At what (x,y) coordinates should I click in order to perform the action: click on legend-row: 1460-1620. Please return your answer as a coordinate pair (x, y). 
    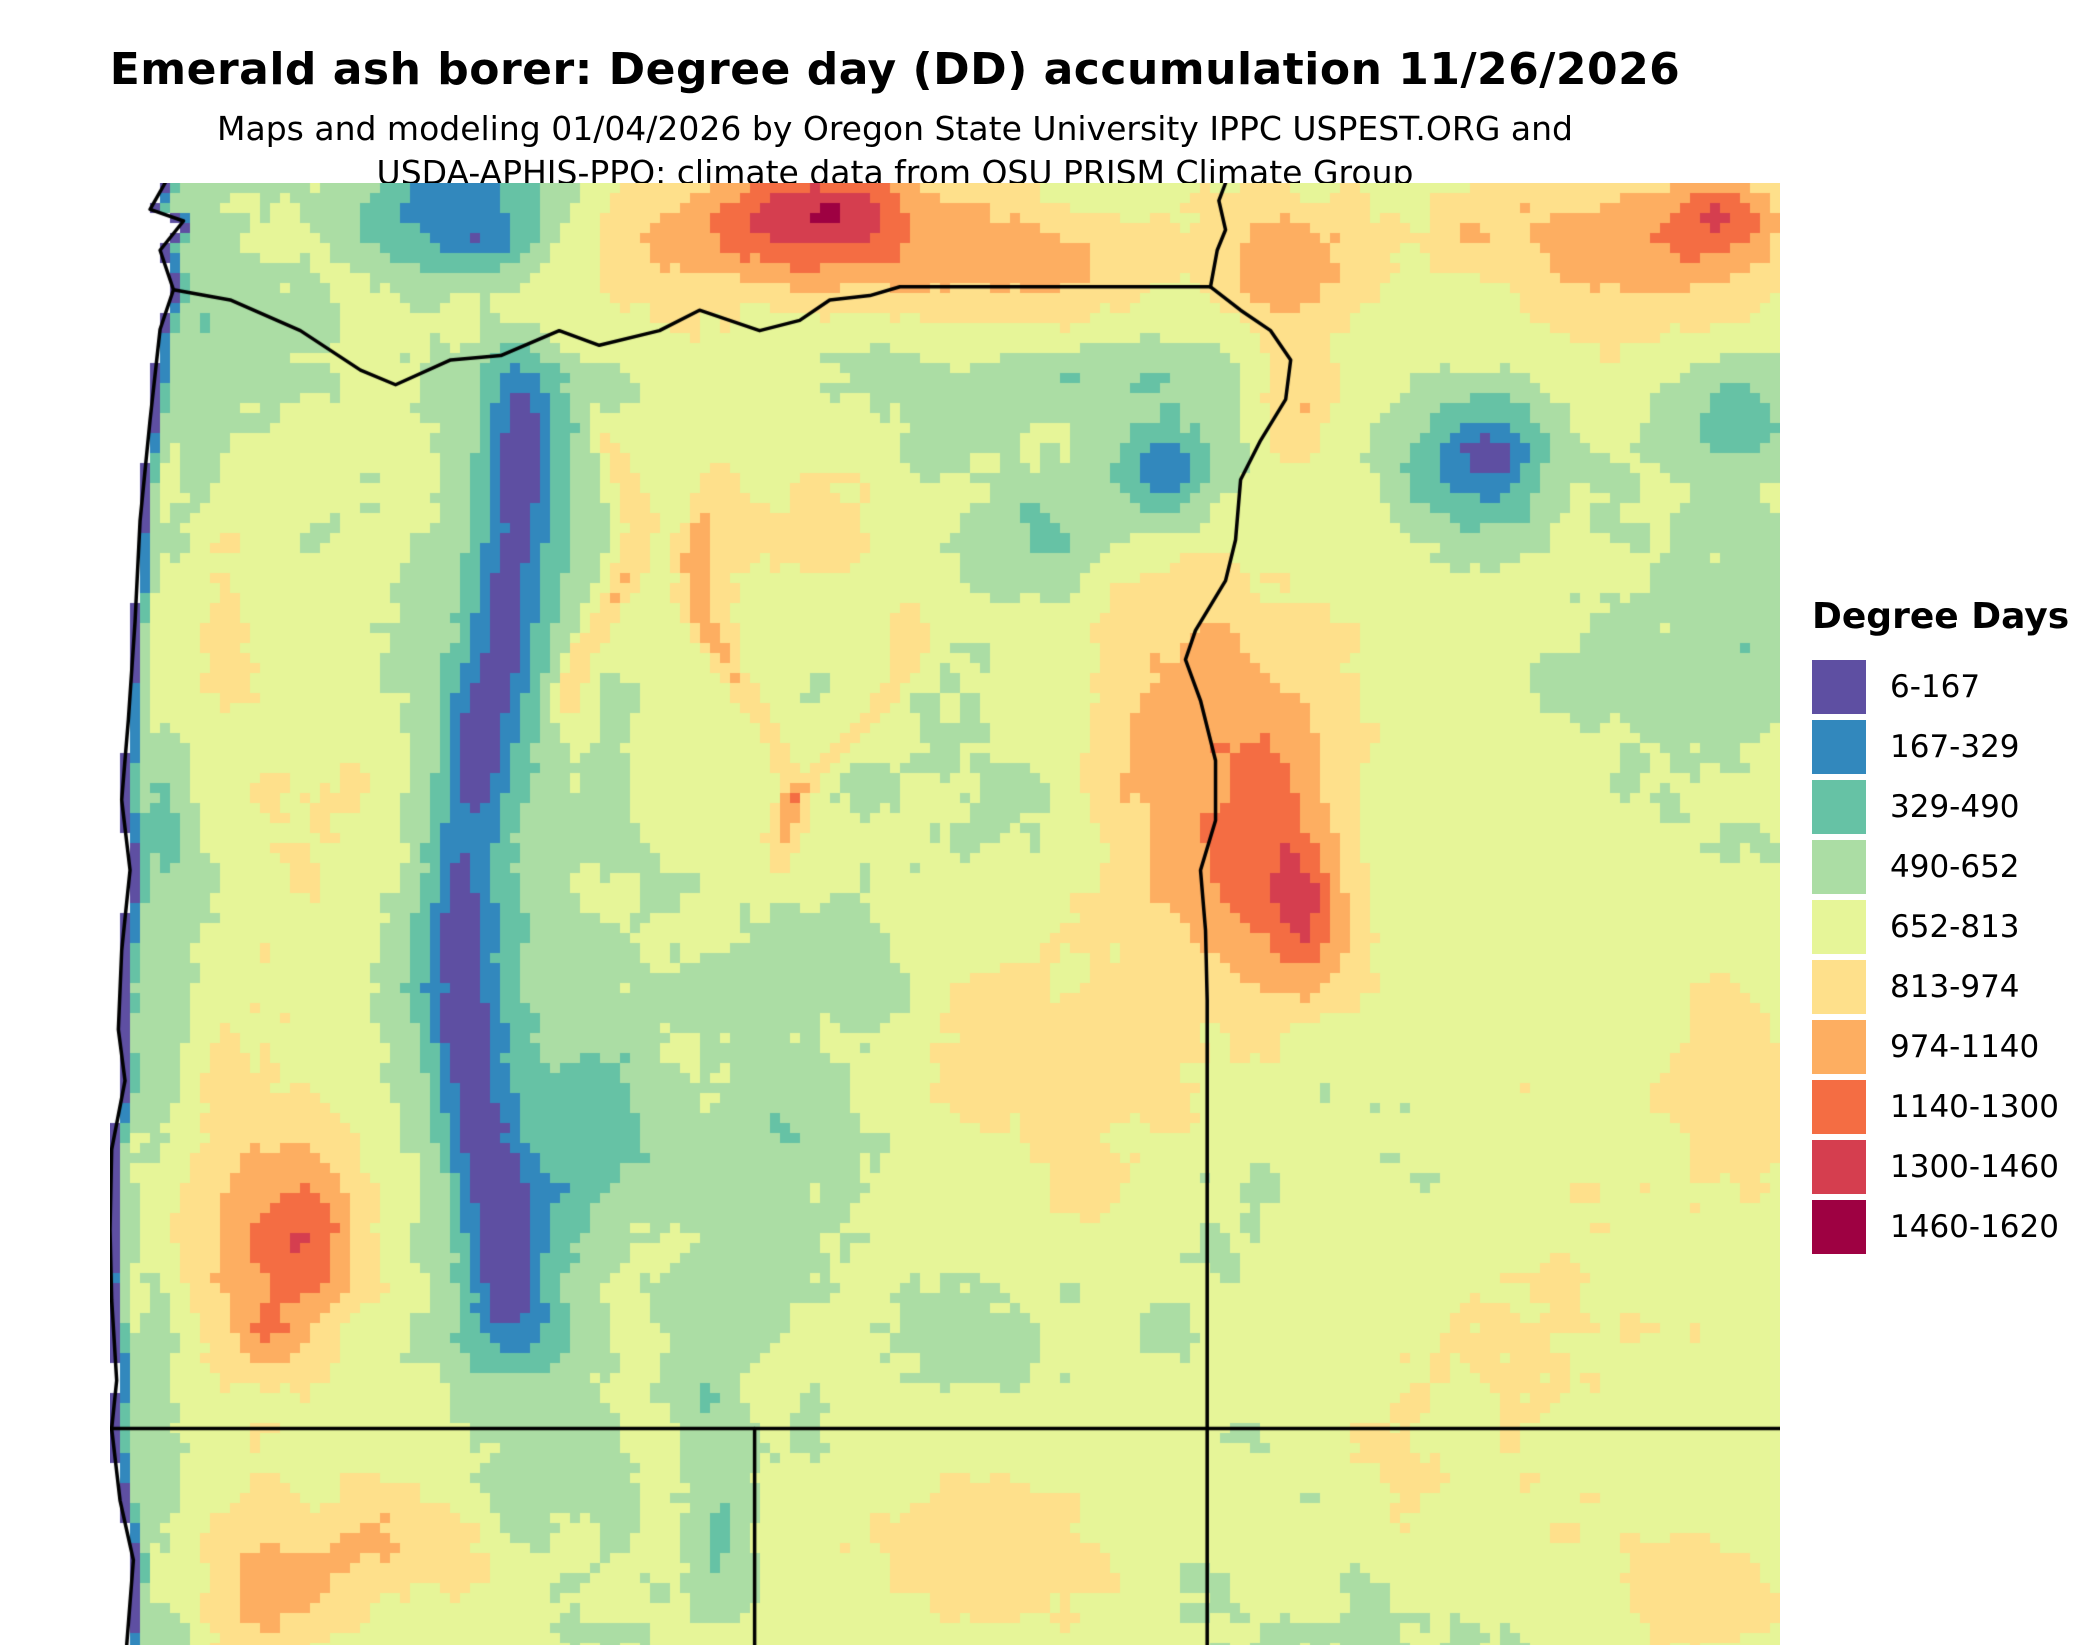
    Looking at the image, I should click on (1940, 1227).